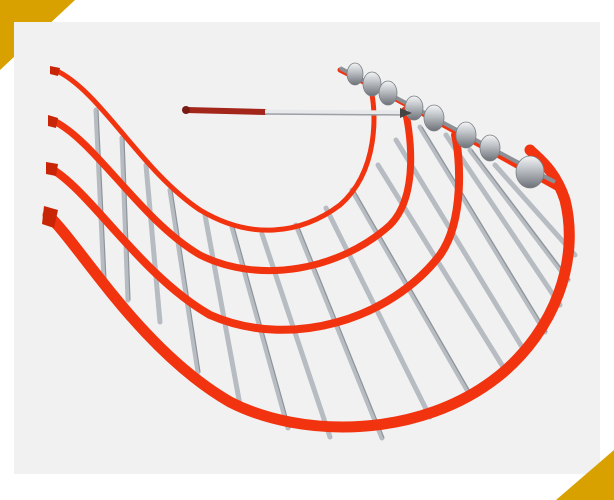 Image resolution: width=614 pixels, height=500 pixels. Describe the element at coordinates (445, 125) in the screenshot. I see `rollers` at that location.